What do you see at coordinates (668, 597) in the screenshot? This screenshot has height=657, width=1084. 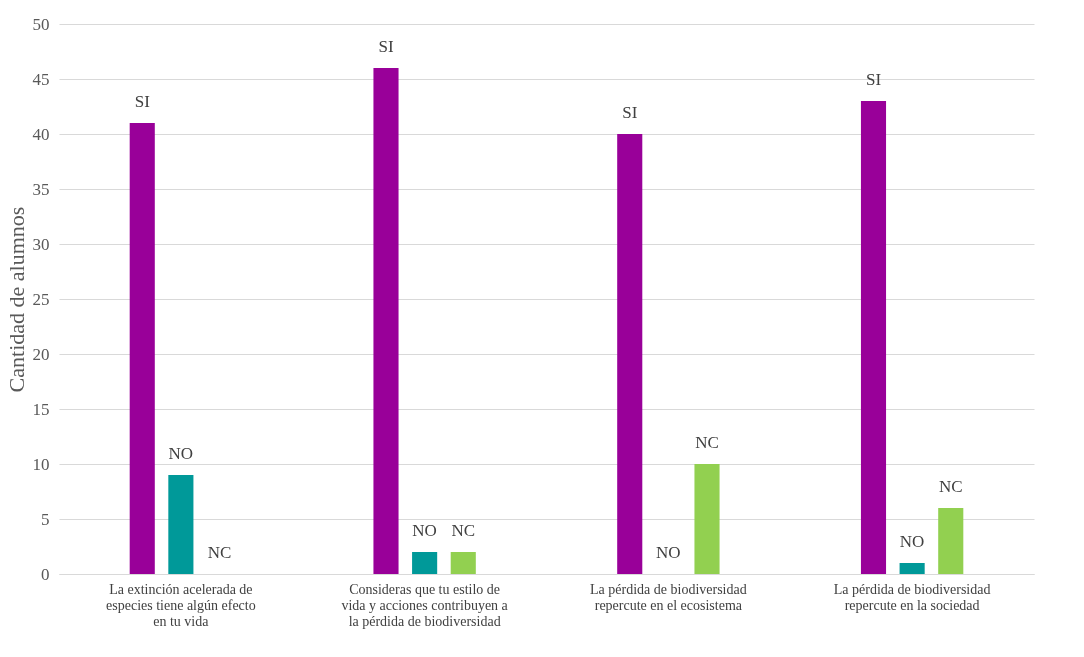 I see `x-tick-label: La pérdida de biodiversidad repercute en el ecosistema` at bounding box center [668, 597].